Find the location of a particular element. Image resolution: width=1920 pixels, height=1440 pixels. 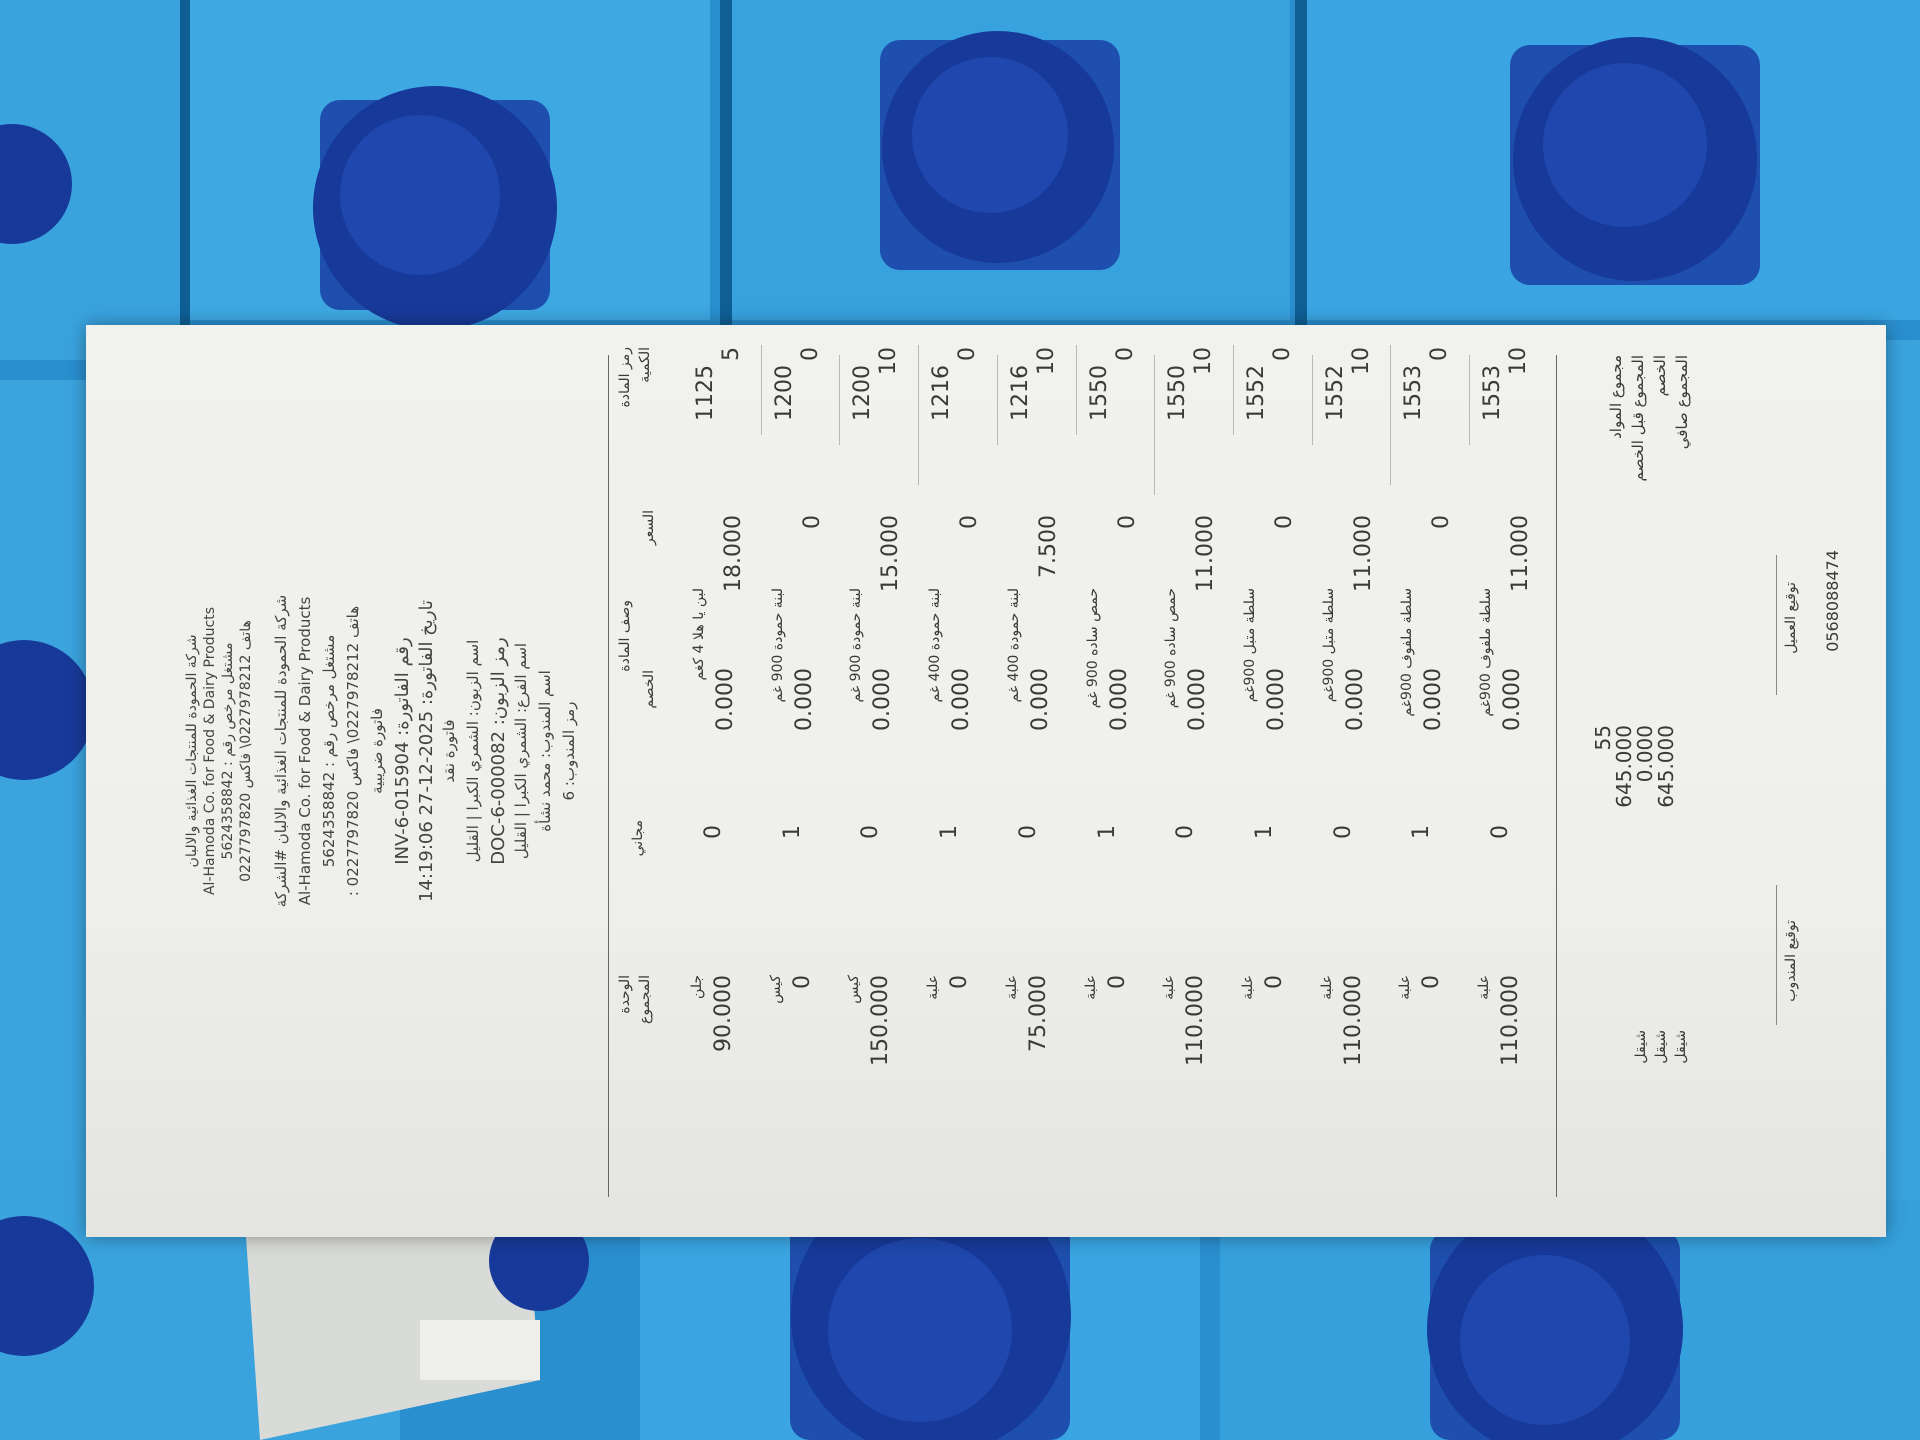

company-line: هاتف 0227978212\ فاكس 0227797820 is located at coordinates (246, 751).